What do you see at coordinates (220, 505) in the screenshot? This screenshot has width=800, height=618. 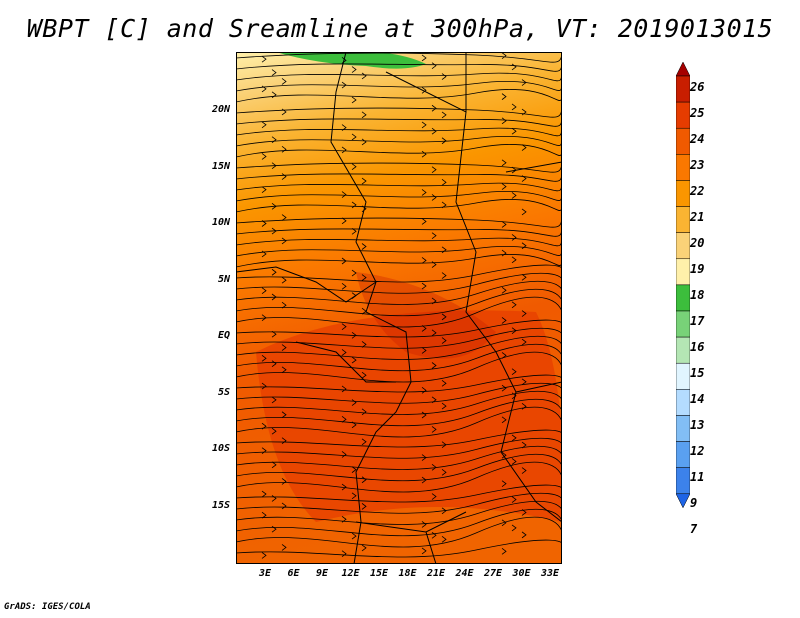 I see `lat-label: 15S` at bounding box center [220, 505].